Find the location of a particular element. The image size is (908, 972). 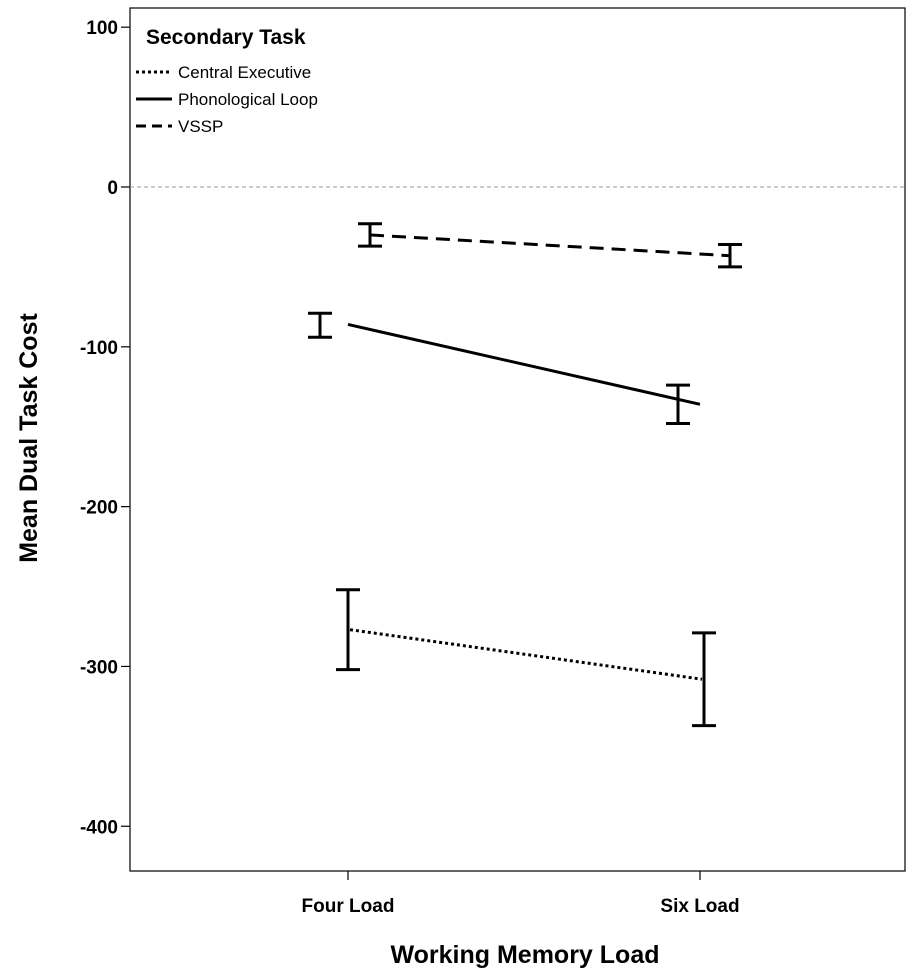

y-axis-title: Mean Dual Task Cost is located at coordinates (29, 438).